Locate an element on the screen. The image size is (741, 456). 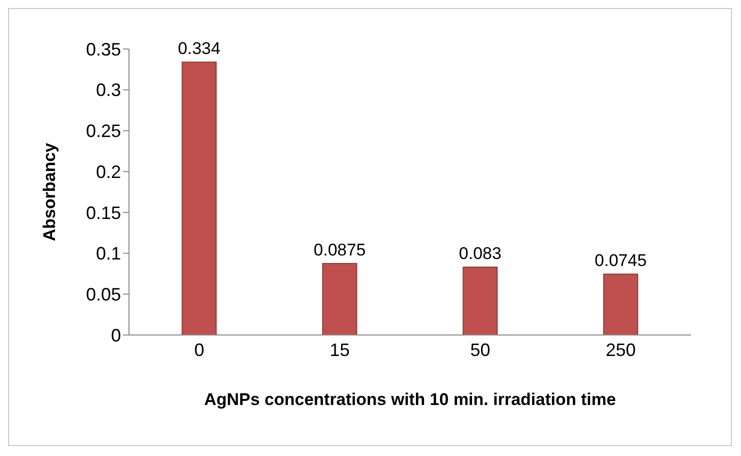
x-tick-label: 15 is located at coordinates (340, 350).